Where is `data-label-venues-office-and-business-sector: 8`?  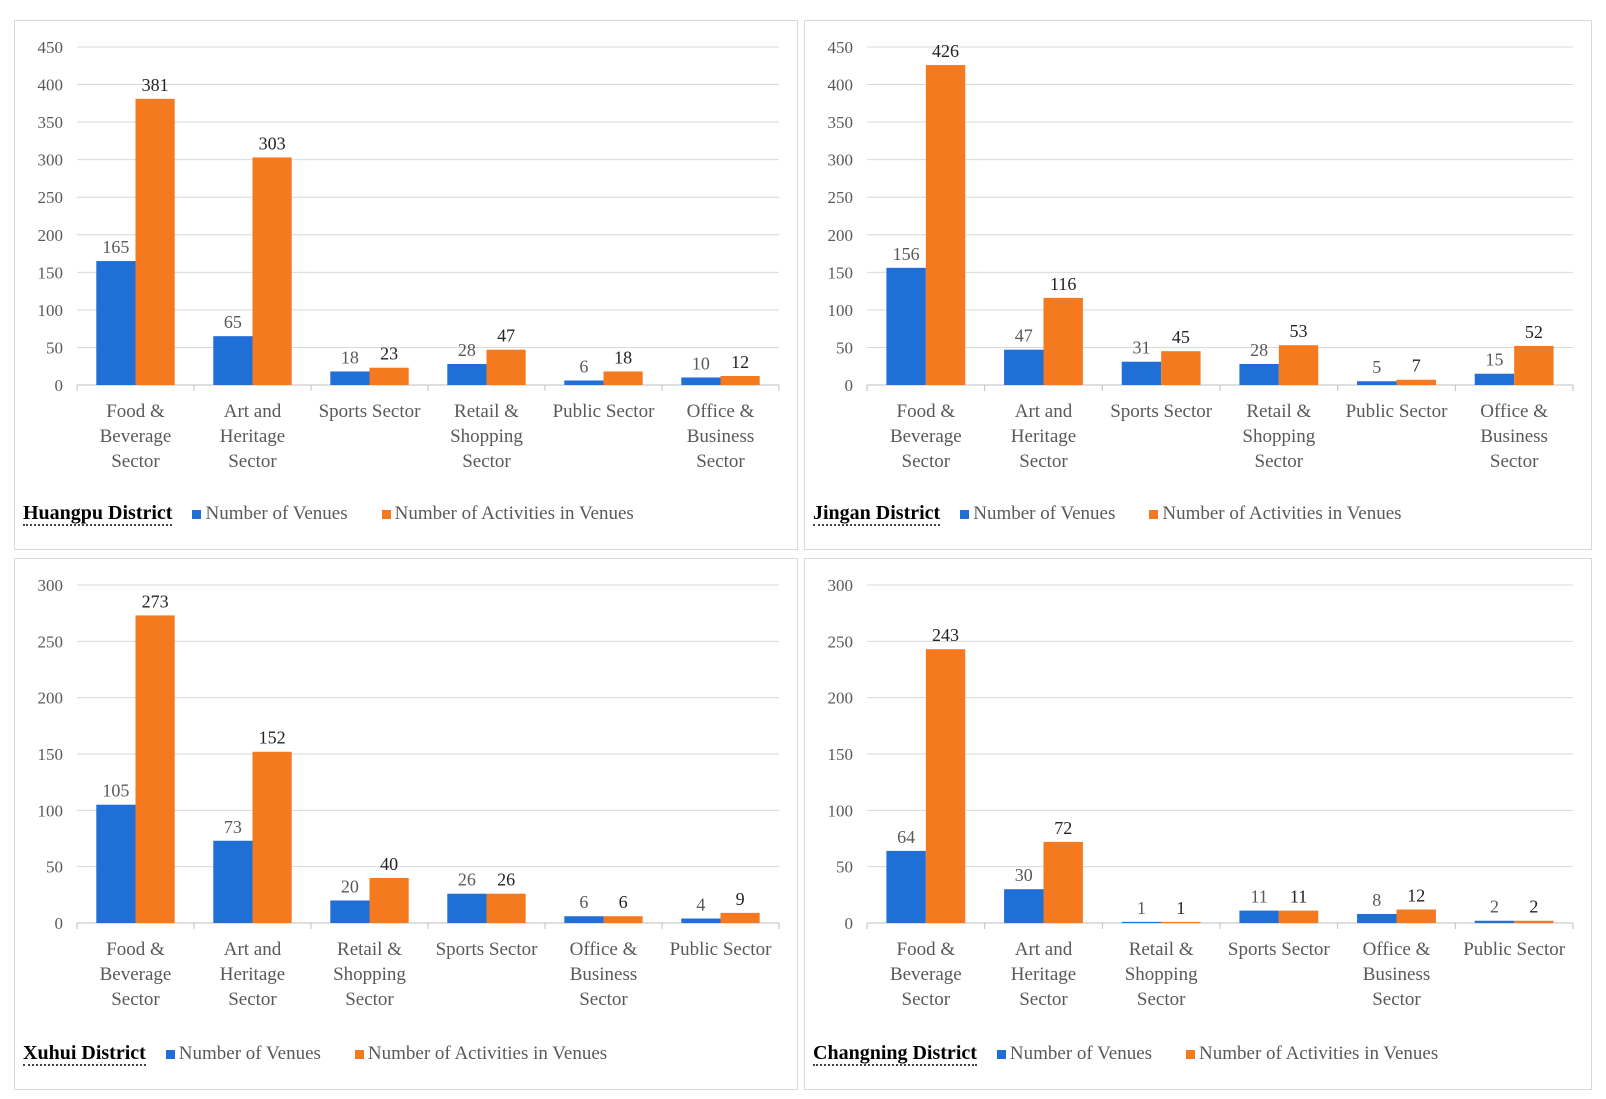
data-label-venues-office-and-business-sector: 8 is located at coordinates (1376, 900).